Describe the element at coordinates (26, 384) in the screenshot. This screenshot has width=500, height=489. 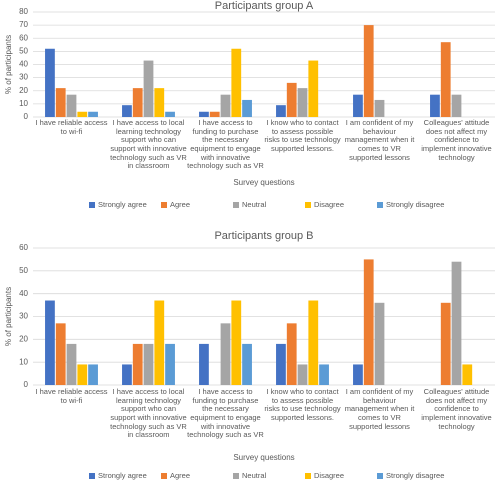
I see `y-tick-label: 0` at that location.